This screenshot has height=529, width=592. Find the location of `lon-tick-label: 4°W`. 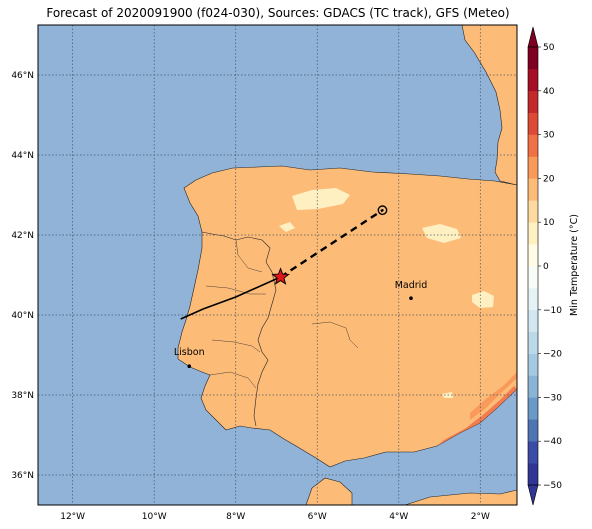

lon-tick-label: 4°W is located at coordinates (398, 517).